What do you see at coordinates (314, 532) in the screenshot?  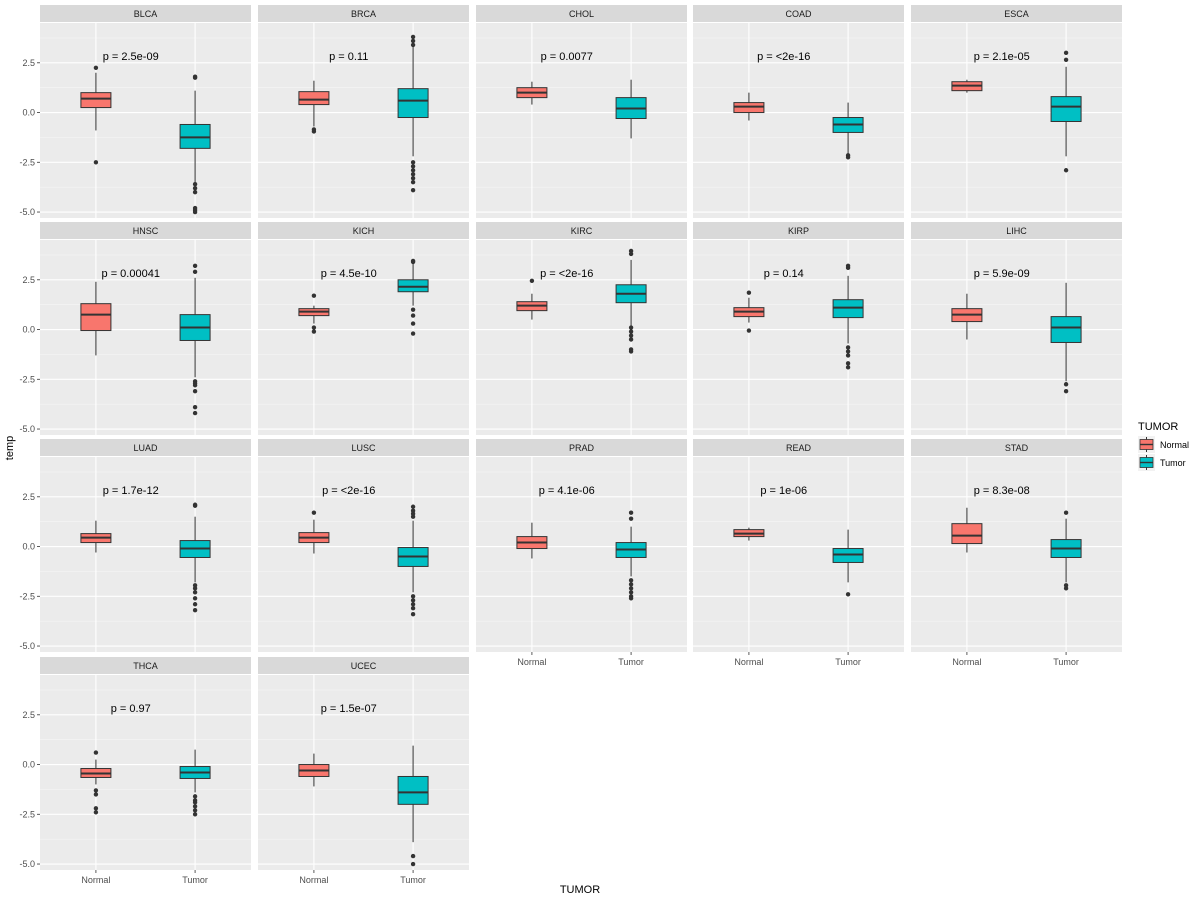 I see `box-lusc-normal` at bounding box center [314, 532].